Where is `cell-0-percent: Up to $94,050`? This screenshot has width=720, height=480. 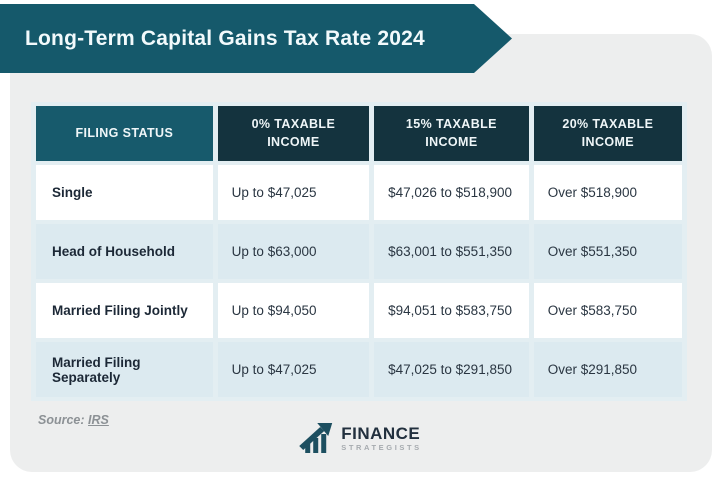 cell-0-percent: Up to $94,050 is located at coordinates (293, 310).